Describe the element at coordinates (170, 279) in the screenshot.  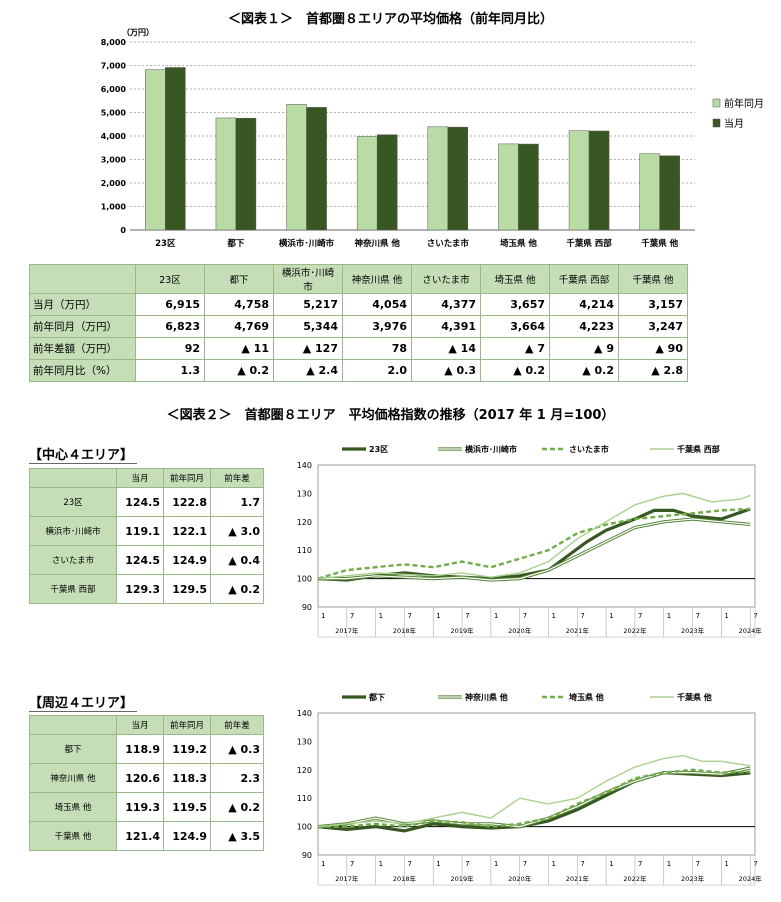
I see `column-header: 23区` at that location.